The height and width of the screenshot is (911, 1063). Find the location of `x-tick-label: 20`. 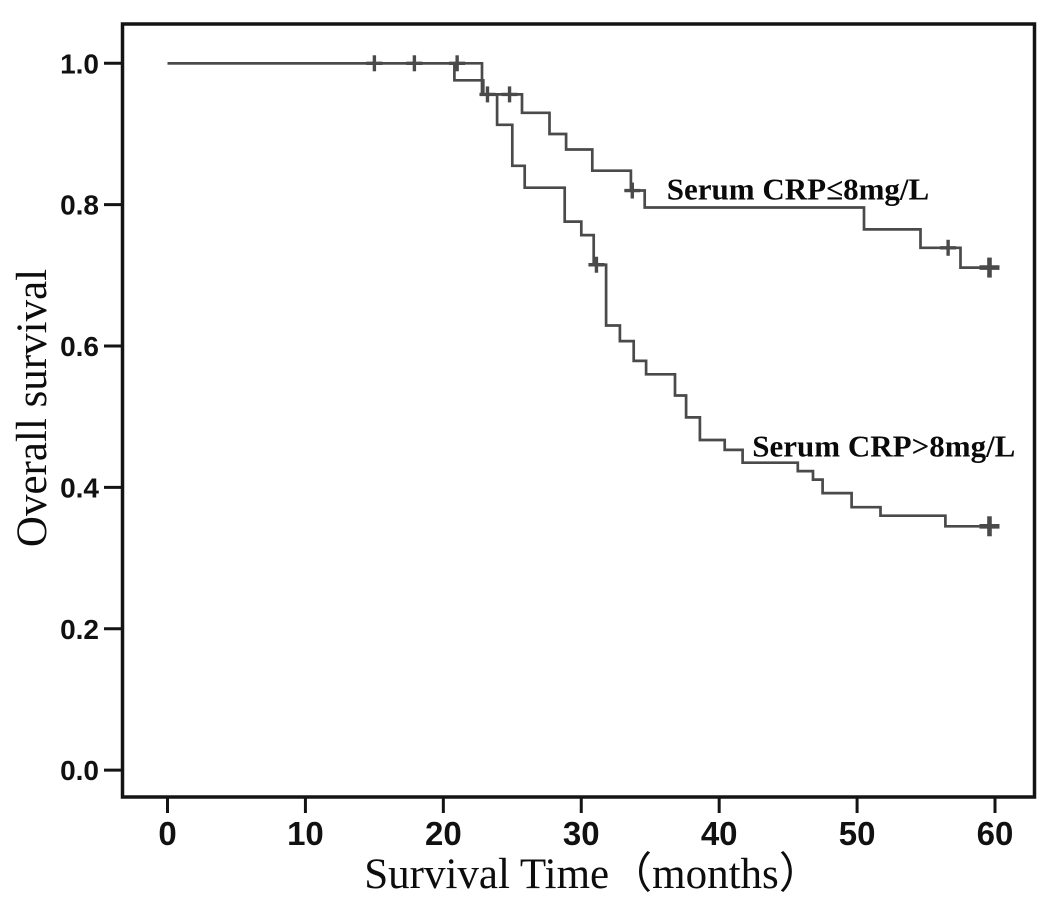

x-tick-label: 20 is located at coordinates (443, 833).